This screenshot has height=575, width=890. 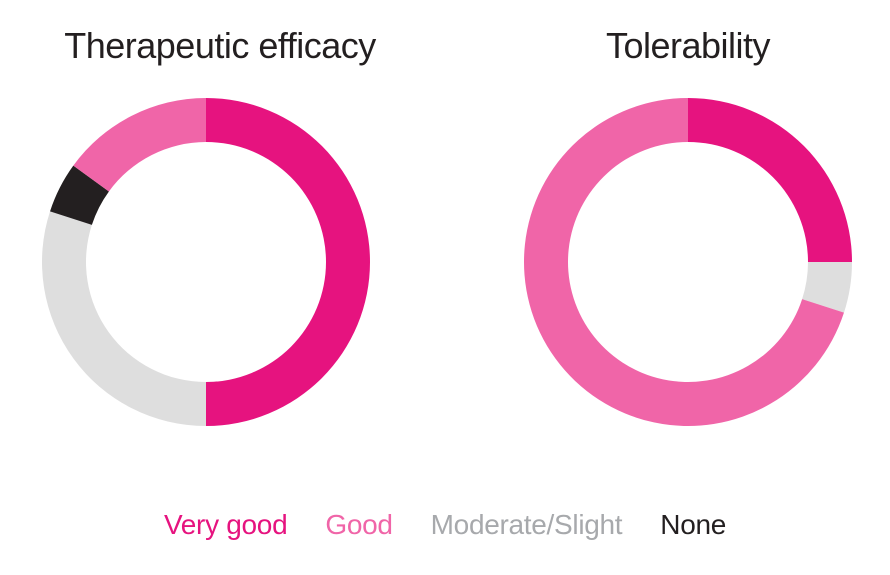 I want to click on legend: Very good Good Moderate/Slight None, so click(x=445, y=525).